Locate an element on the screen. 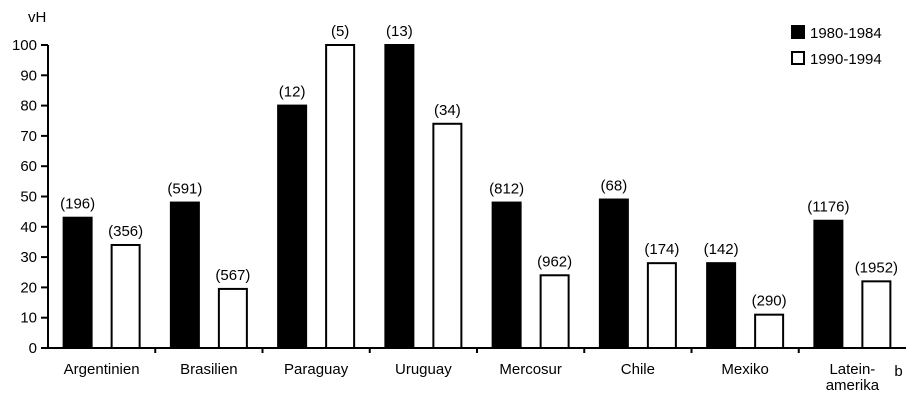  y-tick-label: 40 is located at coordinates (28, 227).